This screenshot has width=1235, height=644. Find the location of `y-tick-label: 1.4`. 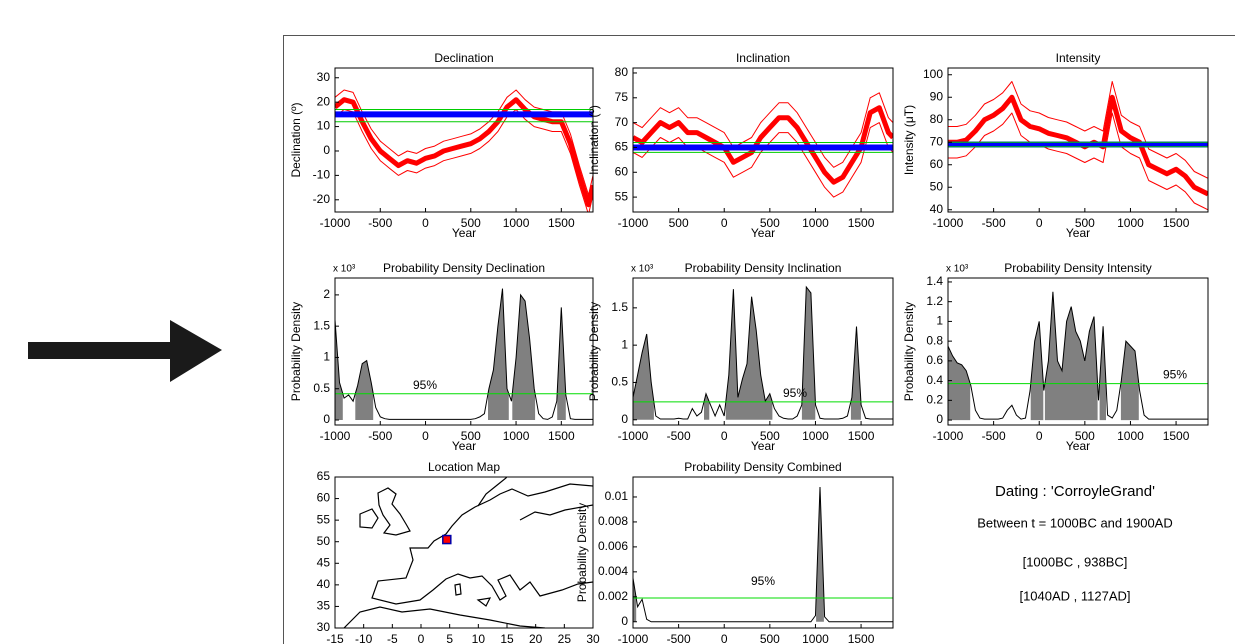

y-tick-label: 1.4 is located at coordinates (934, 281).